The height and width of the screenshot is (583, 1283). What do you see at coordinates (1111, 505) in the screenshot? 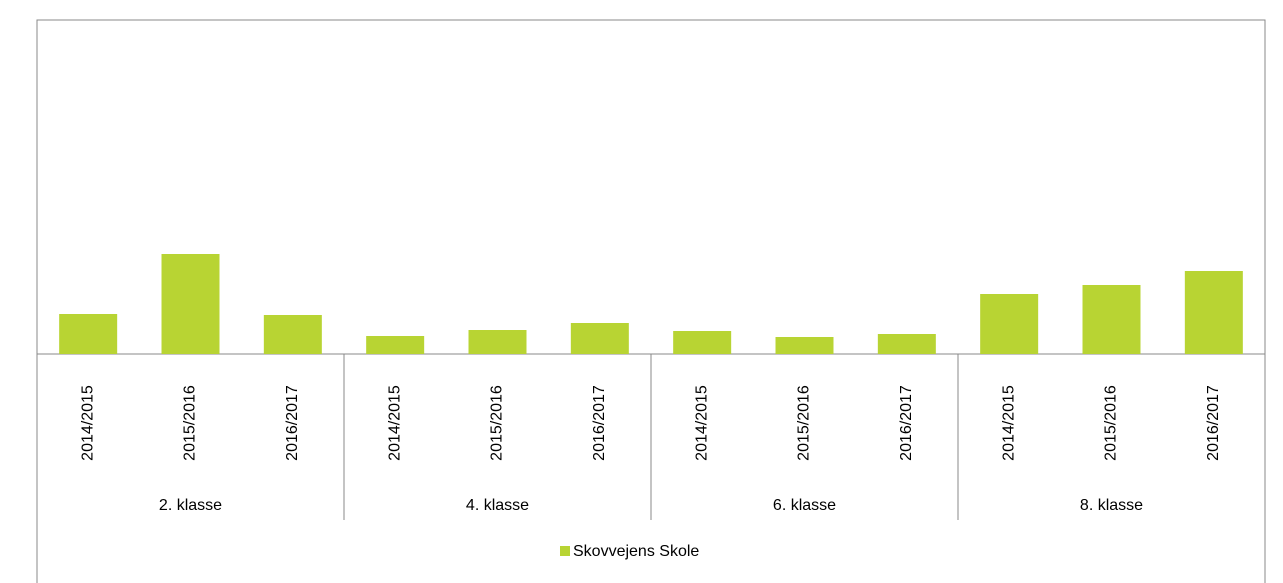
I see `group-label: 8. klasse` at bounding box center [1111, 505].